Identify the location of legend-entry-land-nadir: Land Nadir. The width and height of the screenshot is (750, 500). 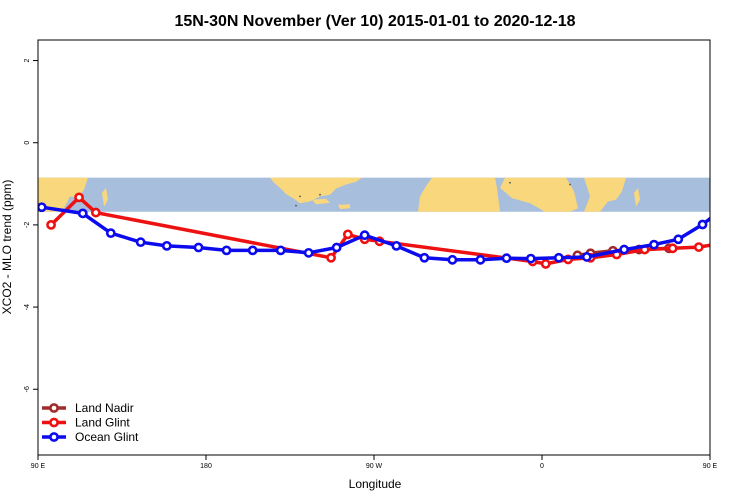
(88, 408).